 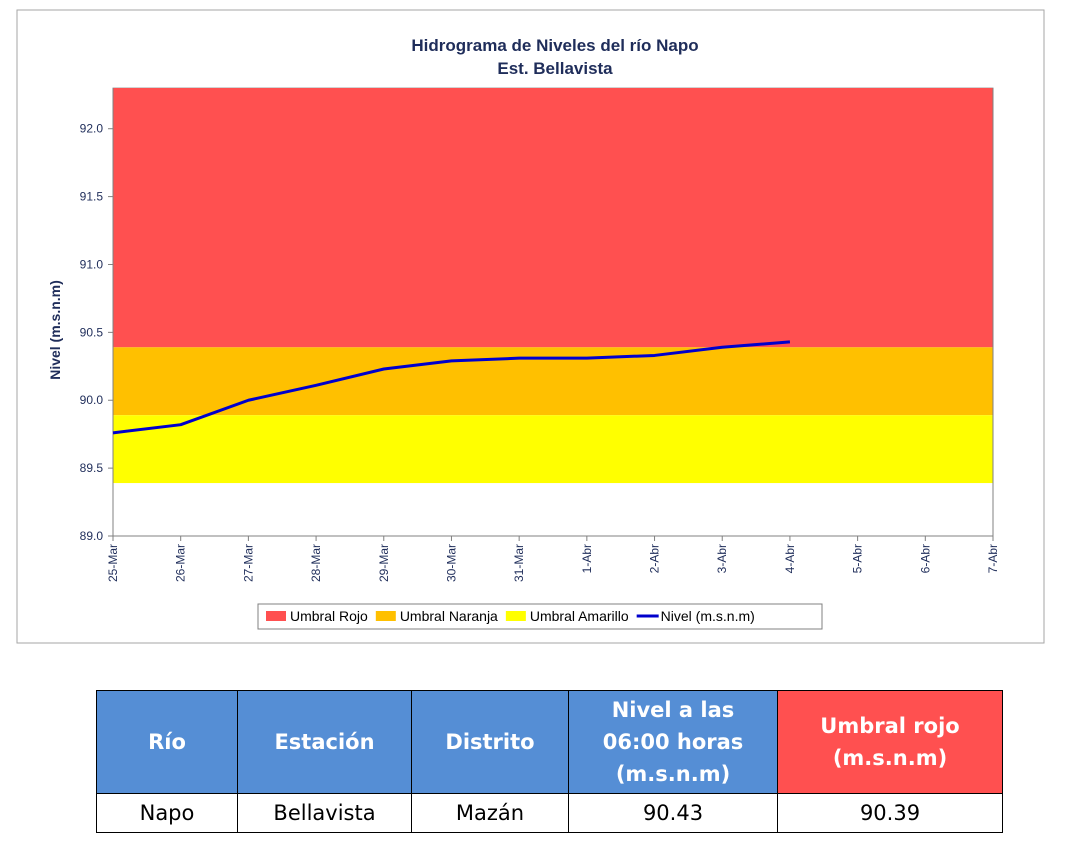 What do you see at coordinates (890, 813) in the screenshot?
I see `cell: 90.39` at bounding box center [890, 813].